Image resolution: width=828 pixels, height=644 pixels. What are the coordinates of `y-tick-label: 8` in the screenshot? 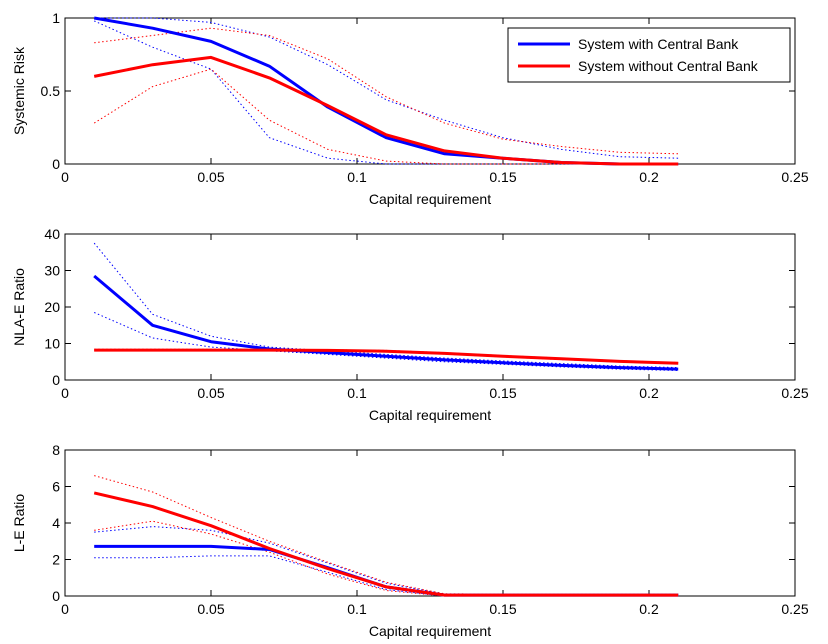 It's located at (56, 450).